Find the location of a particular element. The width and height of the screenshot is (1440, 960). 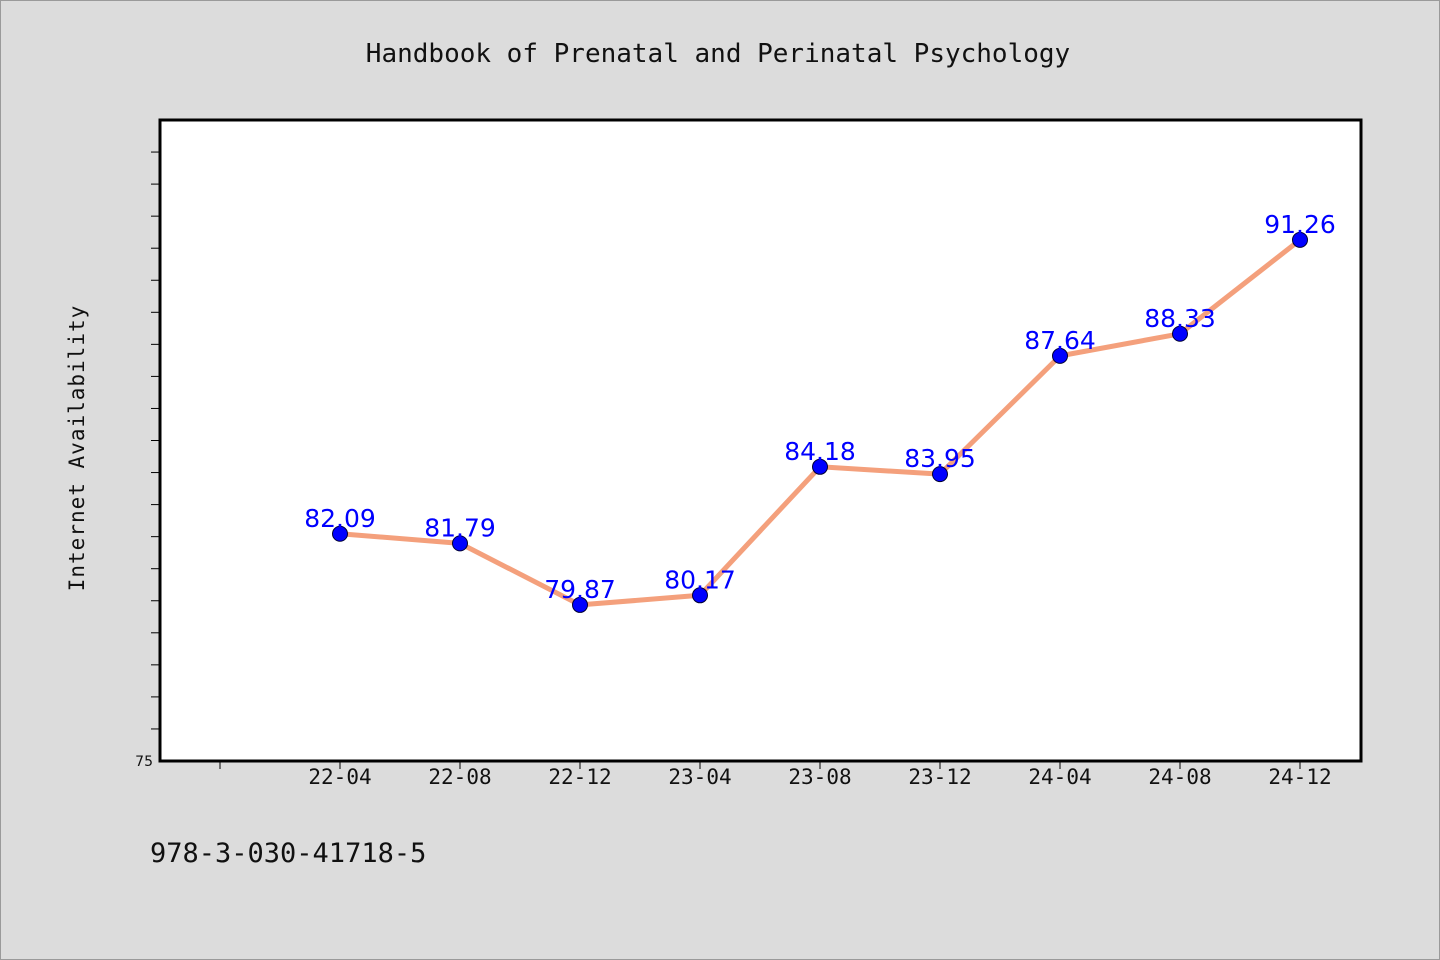

data-label: 79.87 is located at coordinates (580, 589).